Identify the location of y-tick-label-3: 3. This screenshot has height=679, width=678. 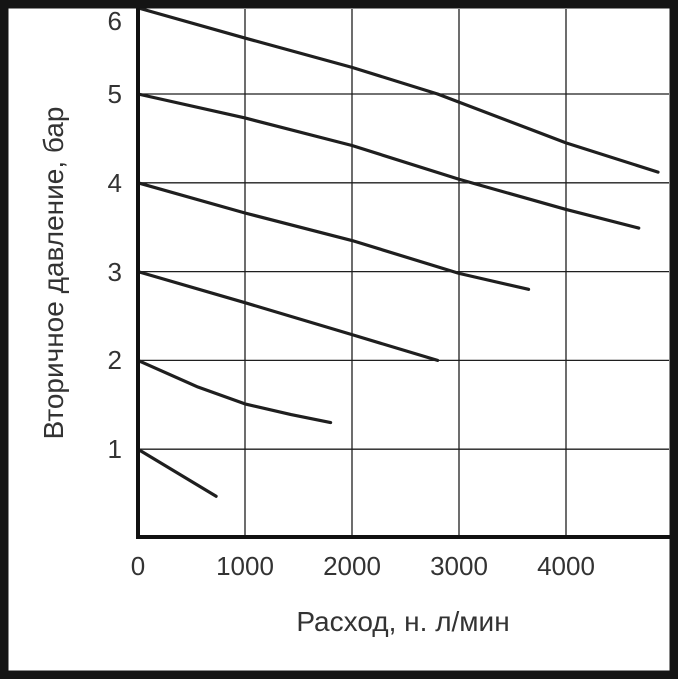
(114, 271).